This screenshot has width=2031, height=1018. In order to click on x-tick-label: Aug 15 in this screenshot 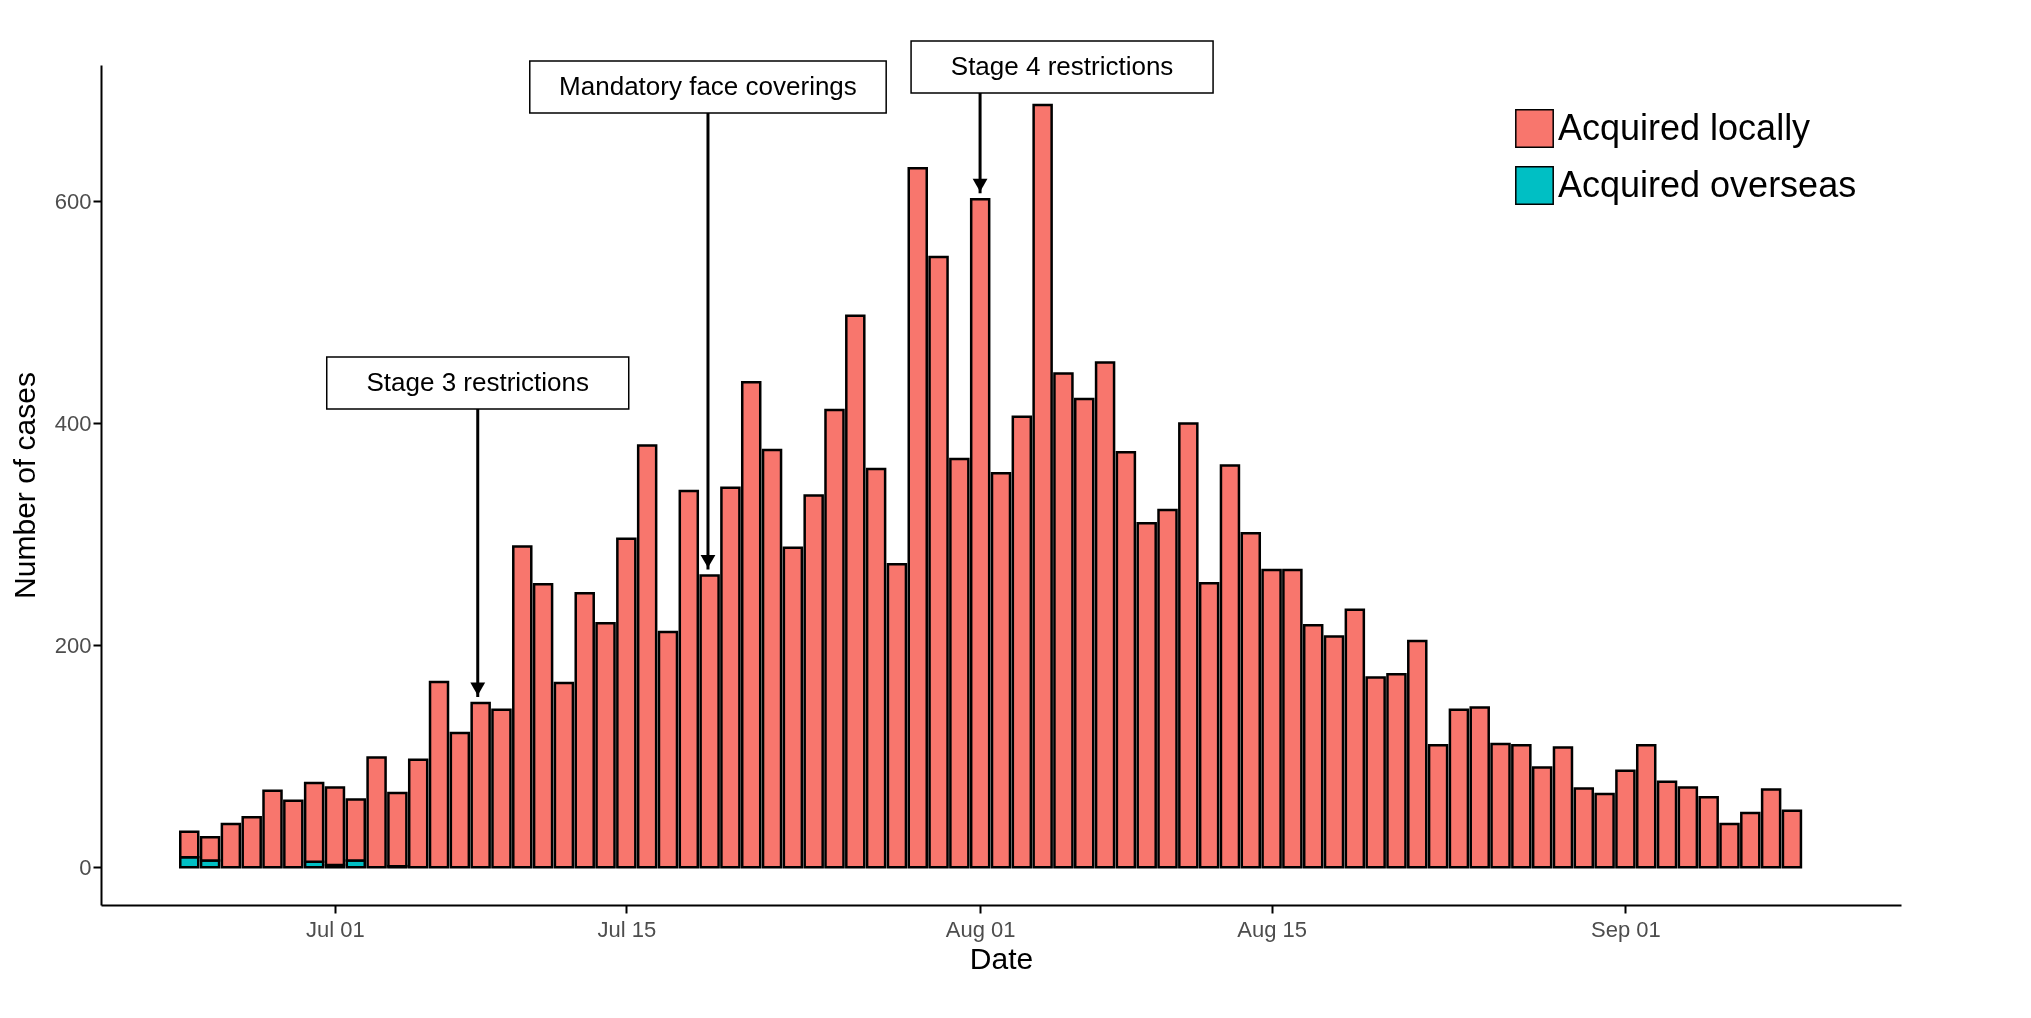, I will do `click(1272, 929)`.